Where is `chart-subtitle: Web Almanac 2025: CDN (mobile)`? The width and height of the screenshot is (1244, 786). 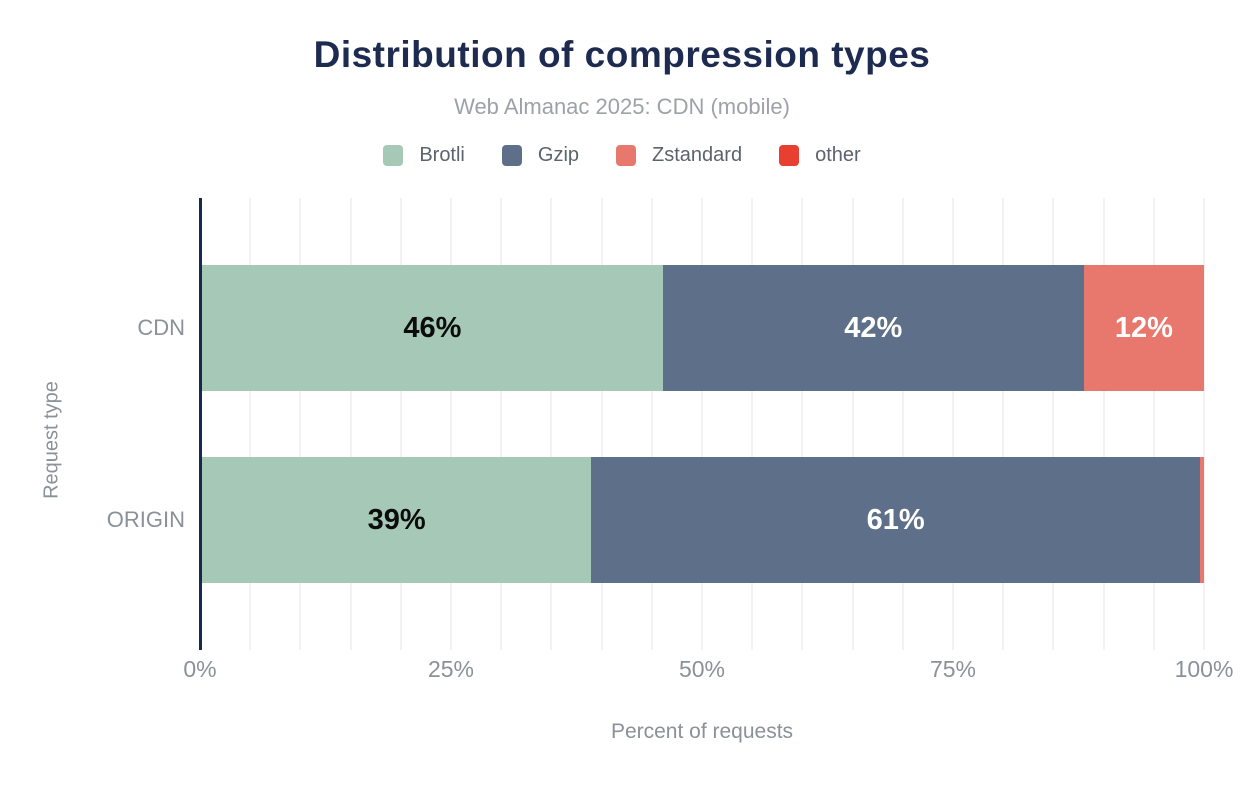 chart-subtitle: Web Almanac 2025: CDN (mobile) is located at coordinates (622, 106).